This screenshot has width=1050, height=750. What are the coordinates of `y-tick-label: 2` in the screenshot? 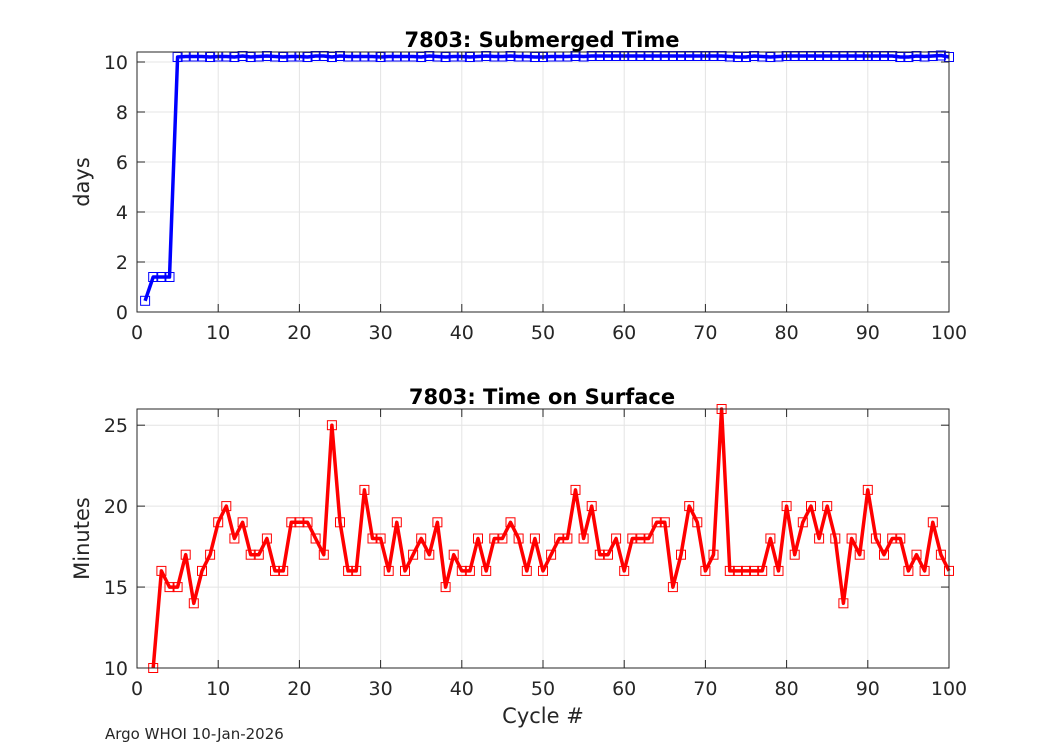 It's located at (122, 263).